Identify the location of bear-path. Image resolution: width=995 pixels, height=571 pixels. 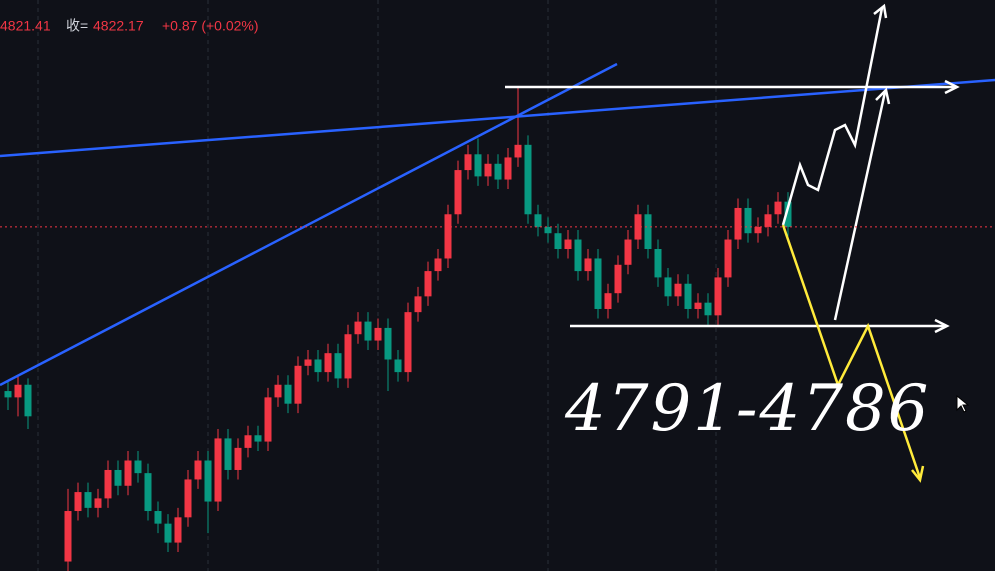
(851, 351).